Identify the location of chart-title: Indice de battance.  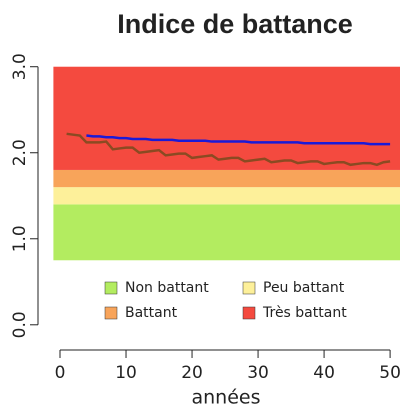
(235, 24).